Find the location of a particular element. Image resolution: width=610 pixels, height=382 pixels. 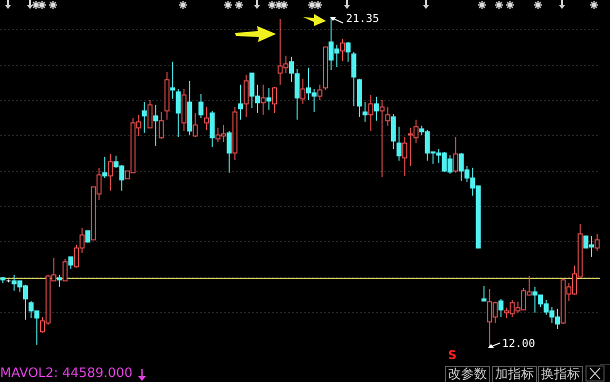

annotation: 21.35 is located at coordinates (363, 18).